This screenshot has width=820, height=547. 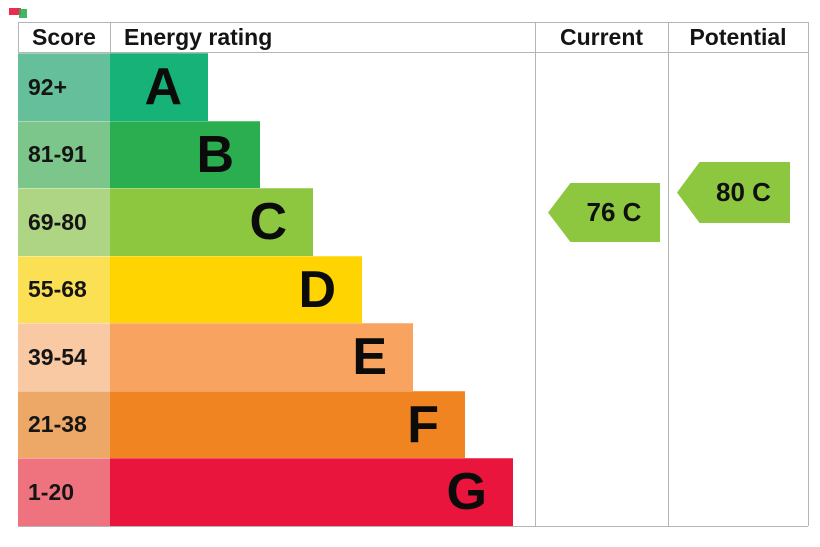 I want to click on rating-bar-b: B, so click(x=185, y=154).